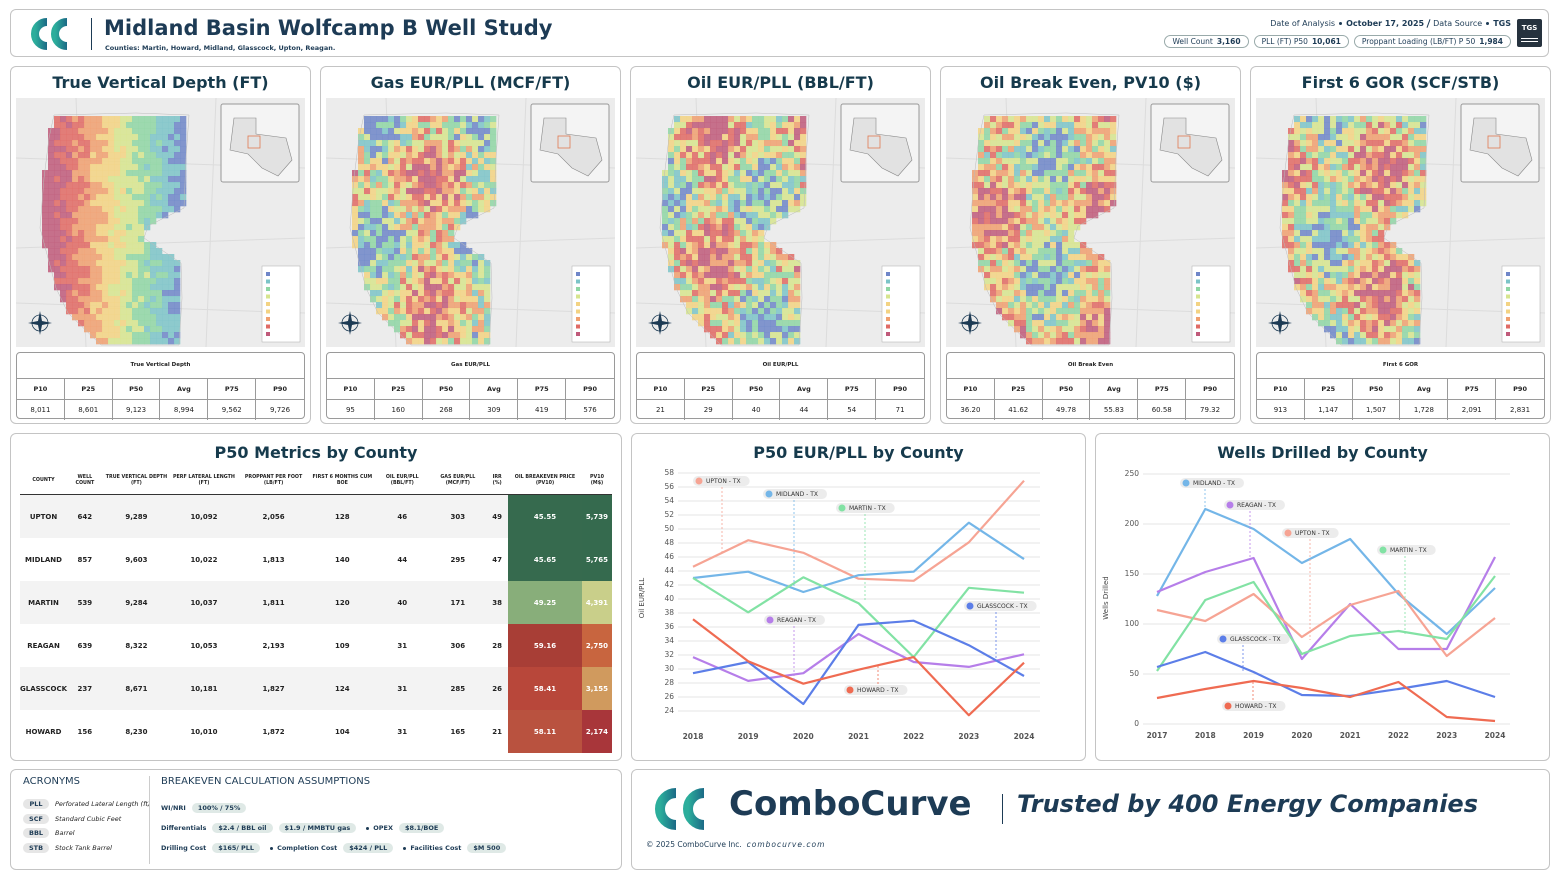 The width and height of the screenshot is (1560, 879). I want to click on cell: 10,092, so click(204, 516).